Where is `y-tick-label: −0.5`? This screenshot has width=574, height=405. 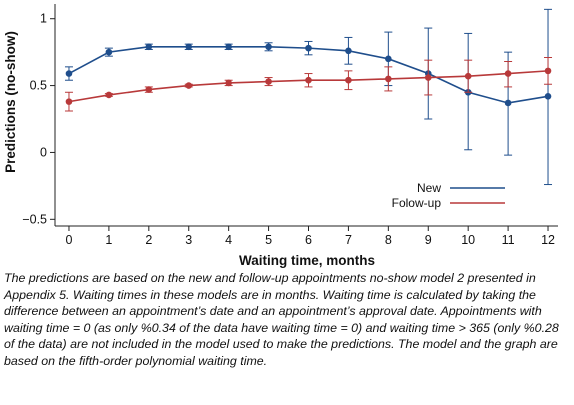 y-tick-label: −0.5 is located at coordinates (34, 219).